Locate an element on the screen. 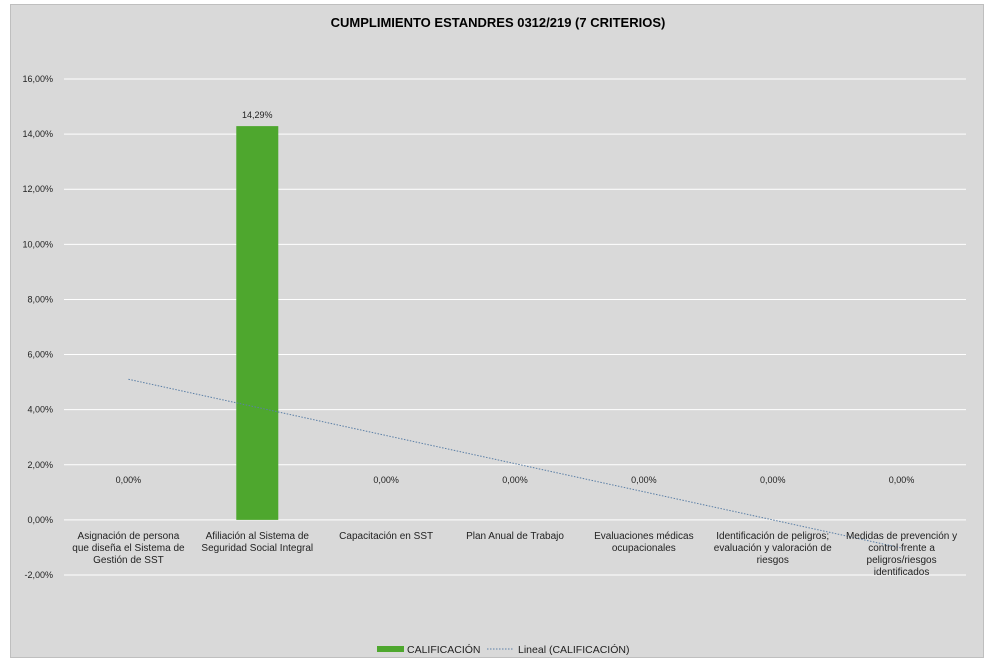 Image resolution: width=989 pixels, height=662 pixels. category-label-line: ocupacionales is located at coordinates (644, 548).